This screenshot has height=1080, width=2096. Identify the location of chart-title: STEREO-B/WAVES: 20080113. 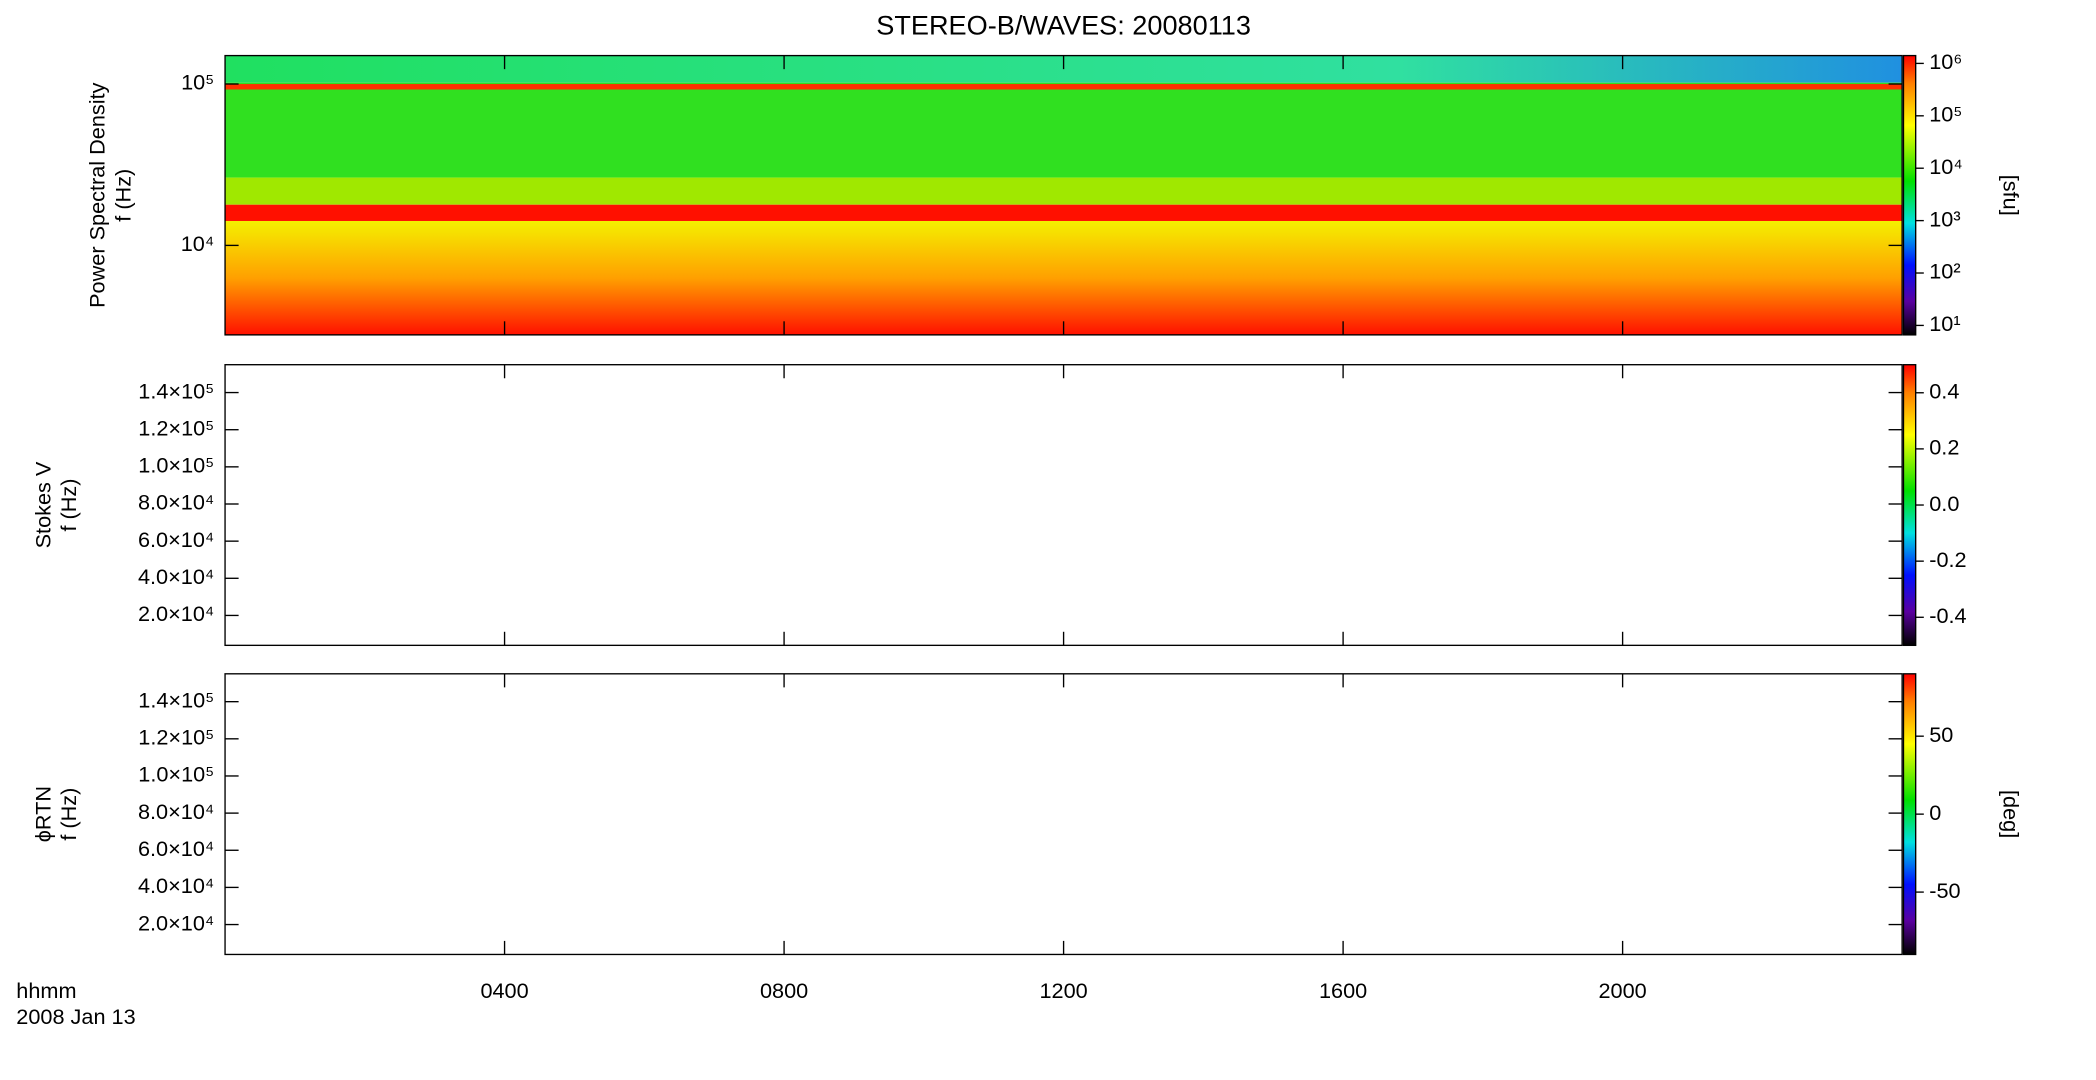
(1063, 24).